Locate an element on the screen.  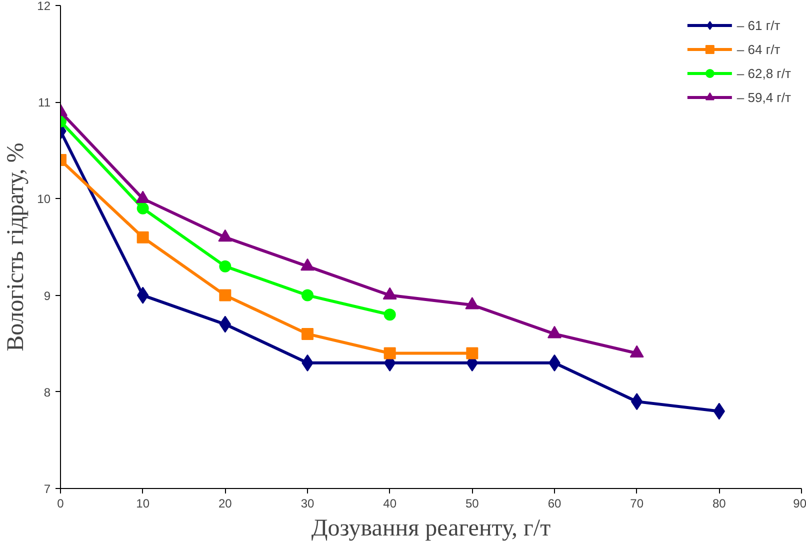
x-tick-label: 40 is located at coordinates (390, 503).